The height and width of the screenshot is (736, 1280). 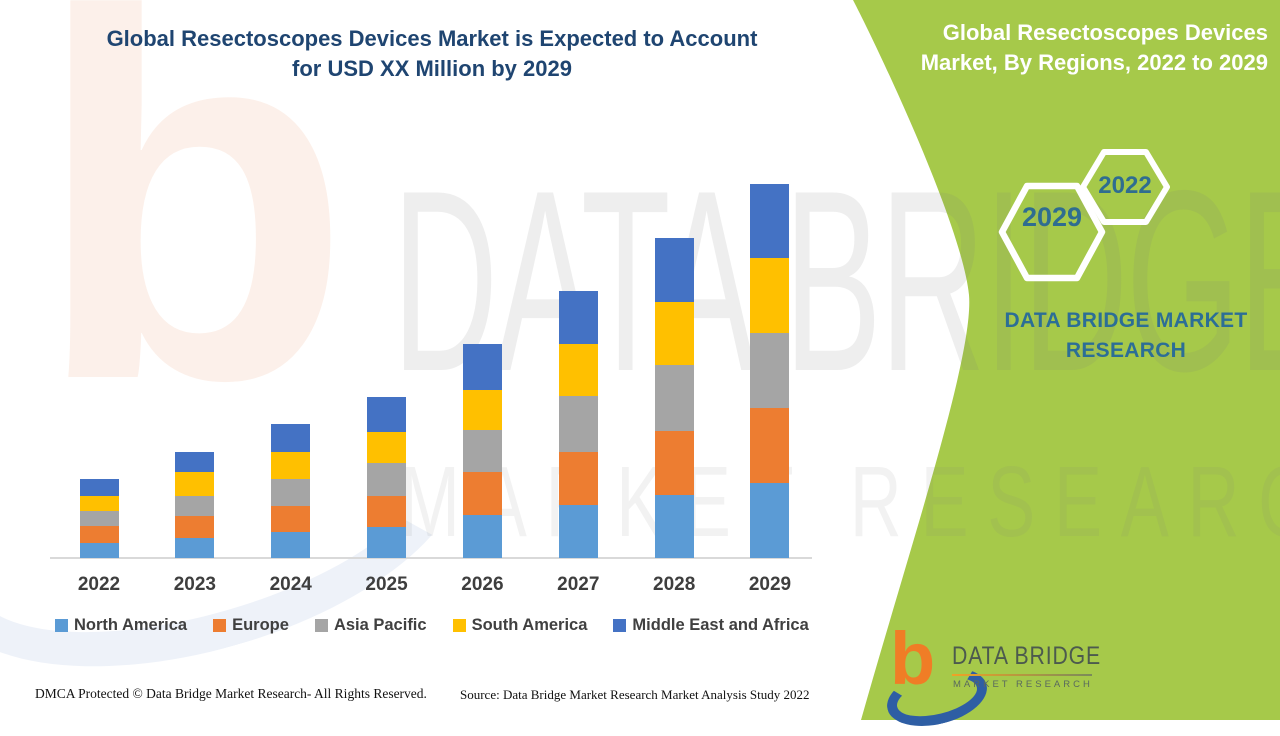 I want to click on bar-segment-south-america-2028, so click(x=674, y=333).